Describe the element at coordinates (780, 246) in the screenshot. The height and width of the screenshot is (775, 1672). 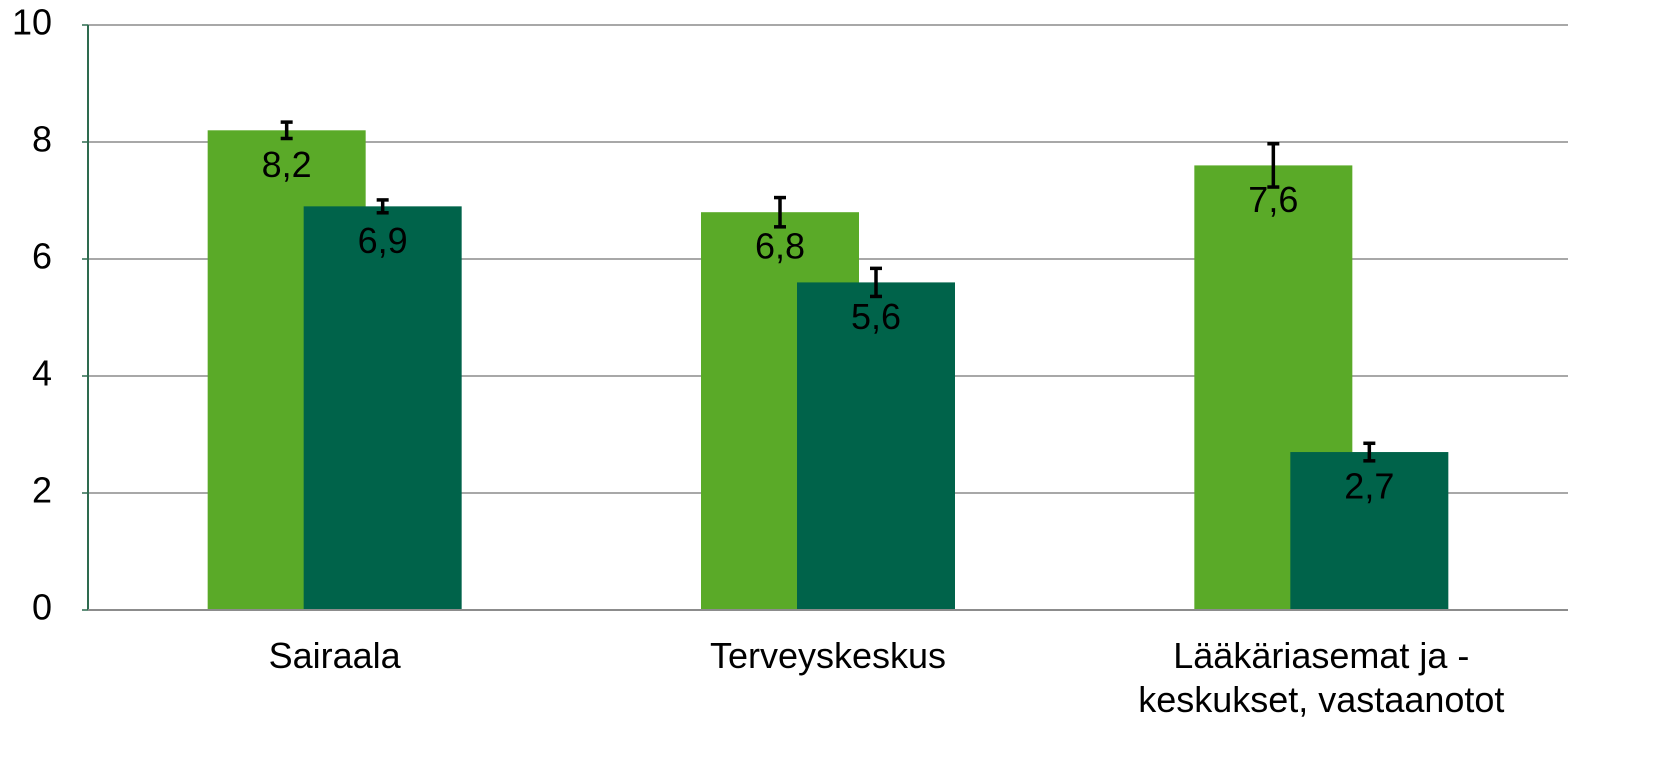
I see `value-label: 6,8` at that location.